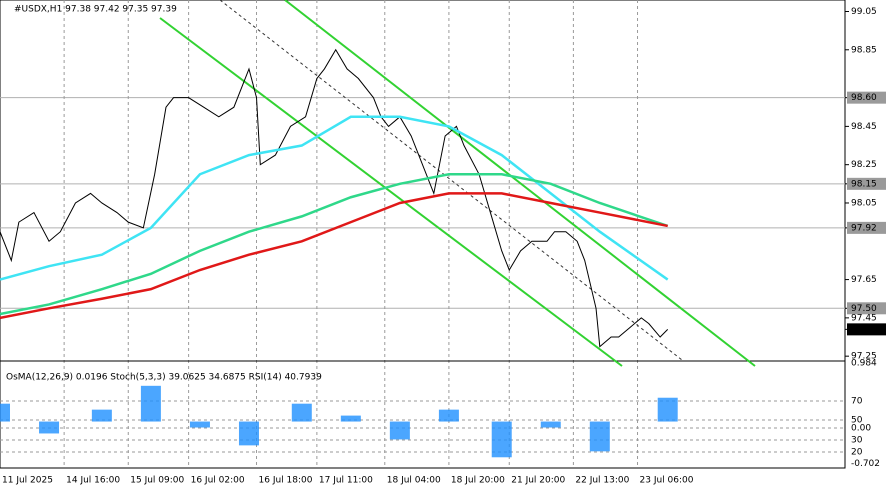 The image size is (886, 489). I want to click on osc-level-label: 0.00, so click(861, 429).